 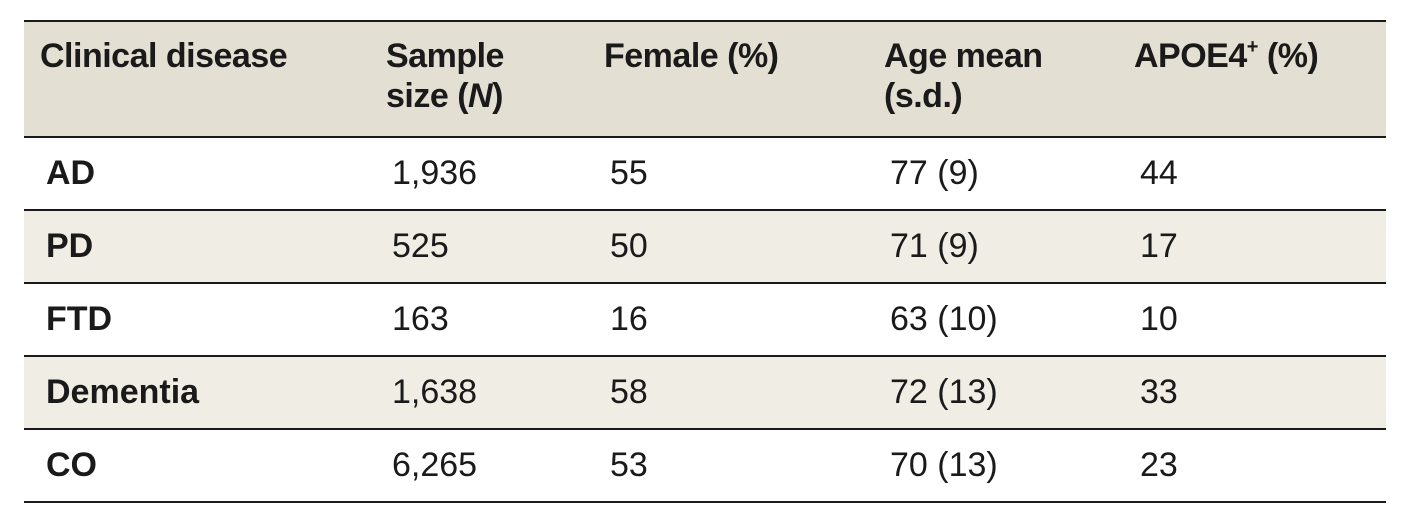 I want to click on row-disease: FTD, so click(x=197, y=320).